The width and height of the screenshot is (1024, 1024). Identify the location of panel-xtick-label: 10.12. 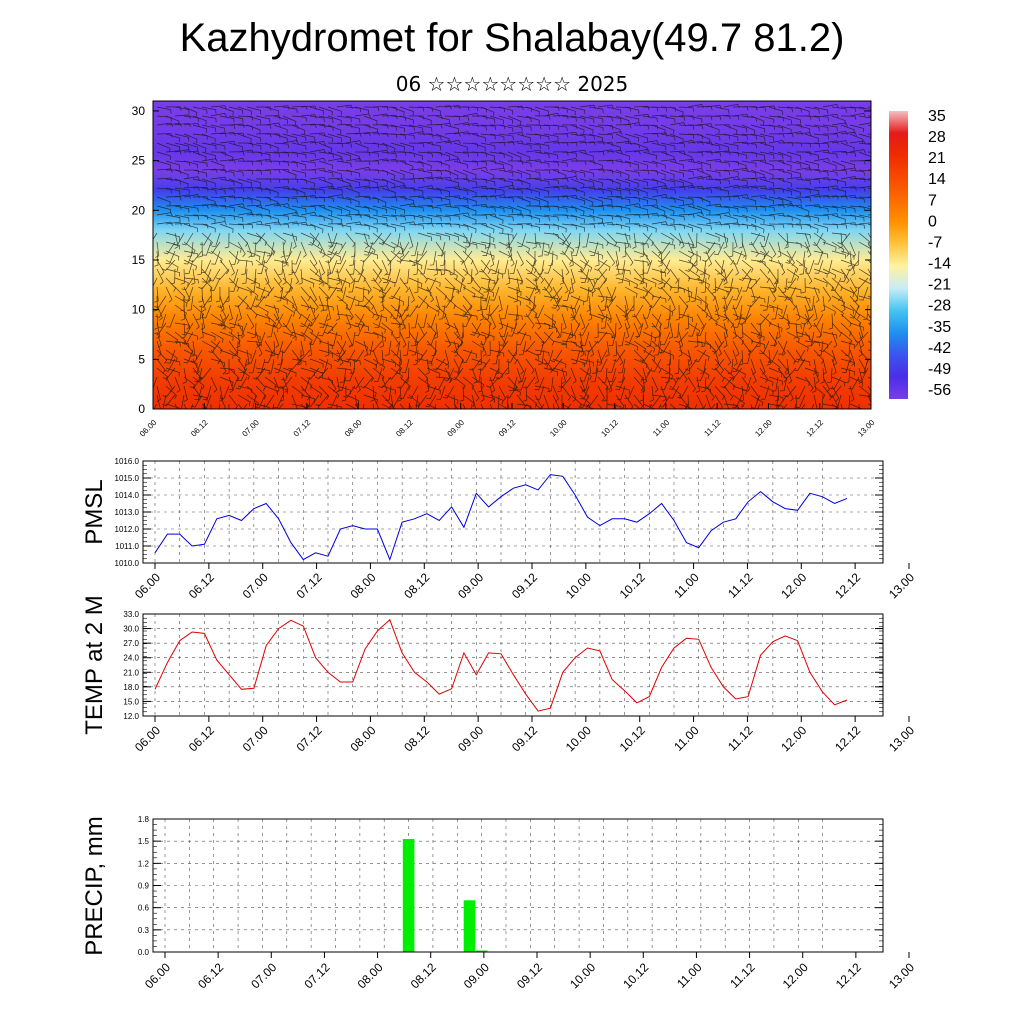
(632, 585).